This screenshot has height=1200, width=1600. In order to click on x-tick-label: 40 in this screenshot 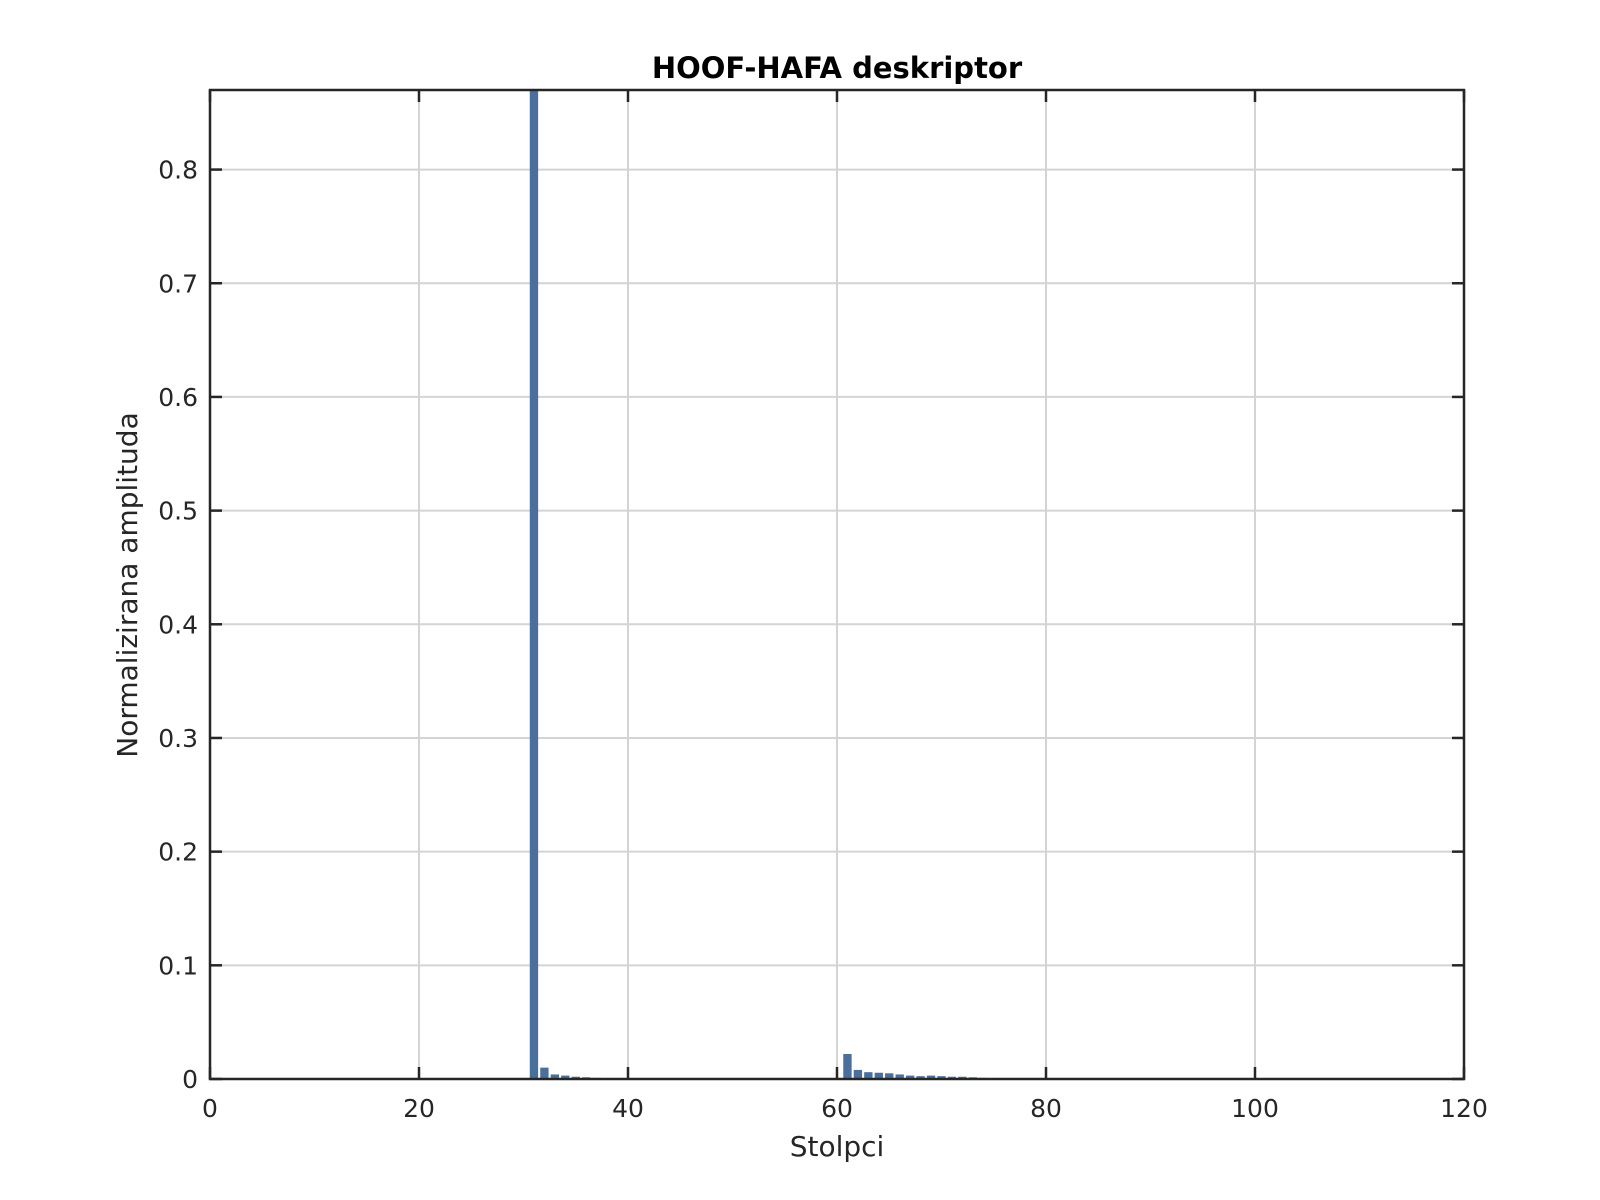, I will do `click(628, 1108)`.